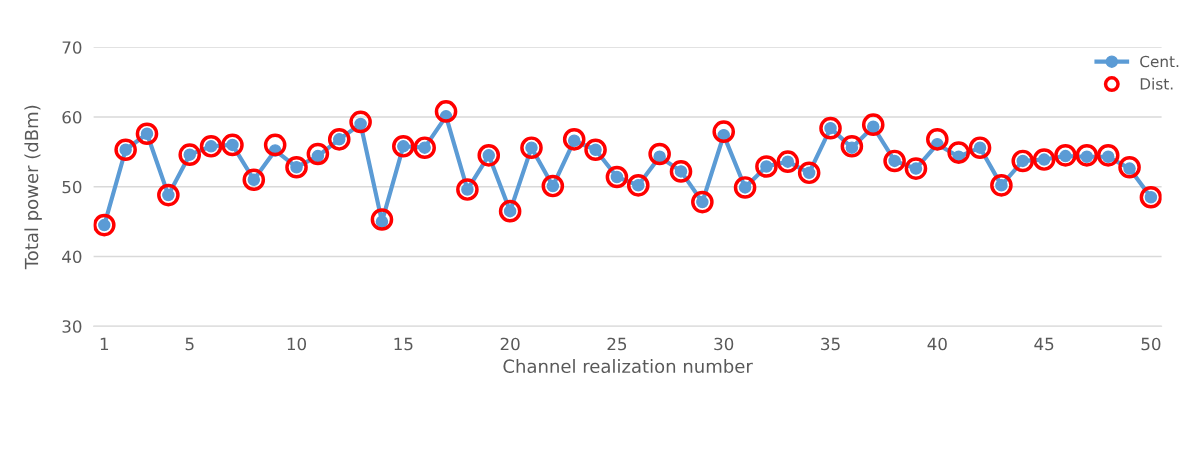  Describe the element at coordinates (72, 117) in the screenshot. I see `y-tick-label: 60` at that location.